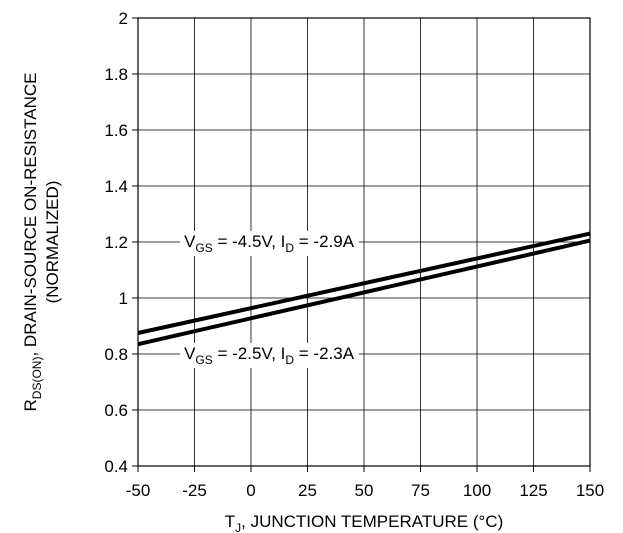  What do you see at coordinates (477, 490) in the screenshot?
I see `x-tick-label: 100` at bounding box center [477, 490].